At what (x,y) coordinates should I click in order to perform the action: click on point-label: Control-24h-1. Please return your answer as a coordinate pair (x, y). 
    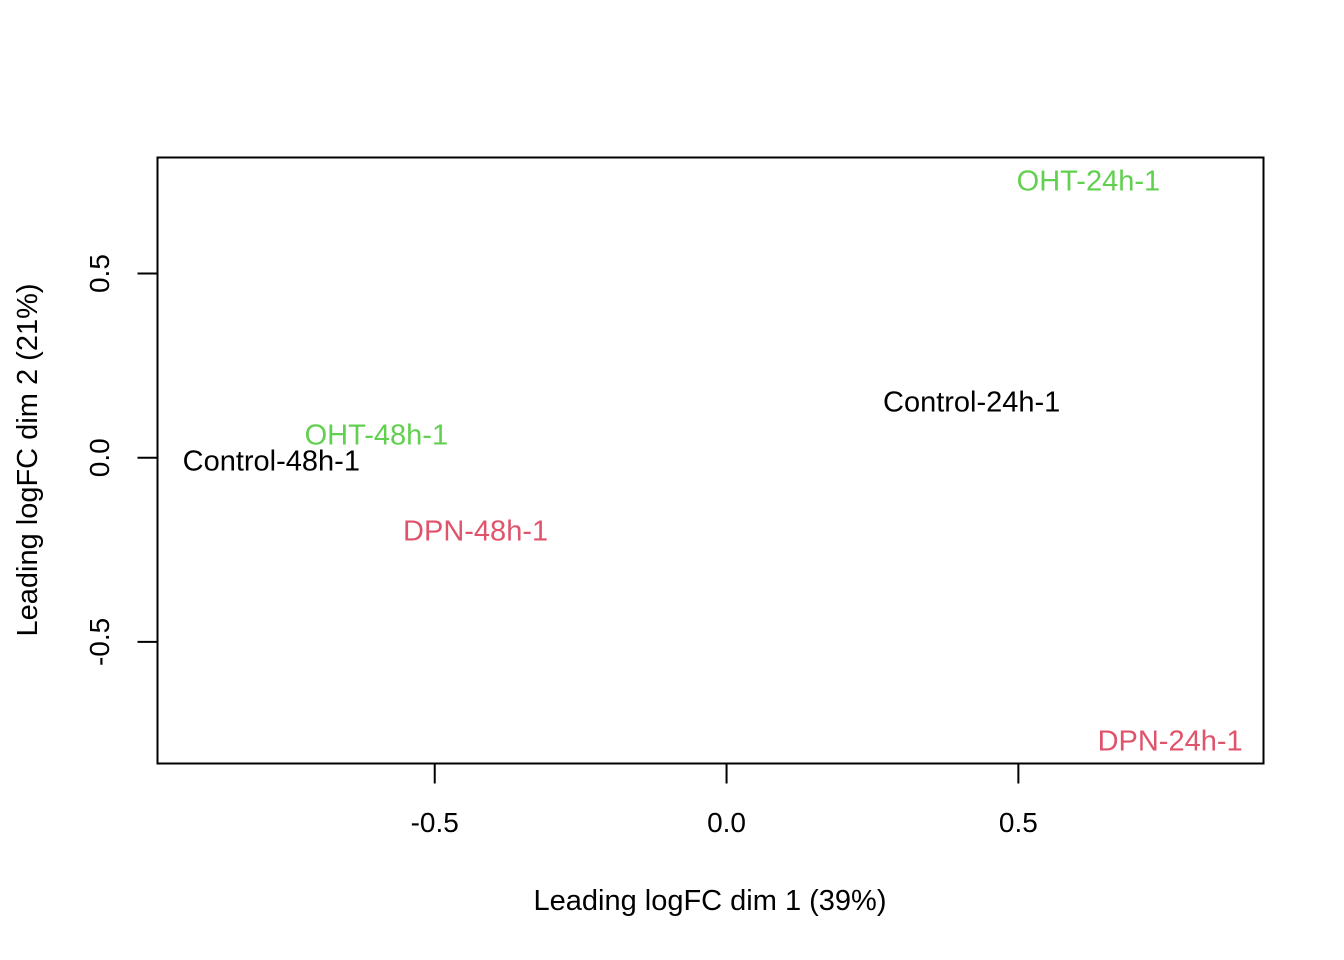
    Looking at the image, I should click on (971, 402).